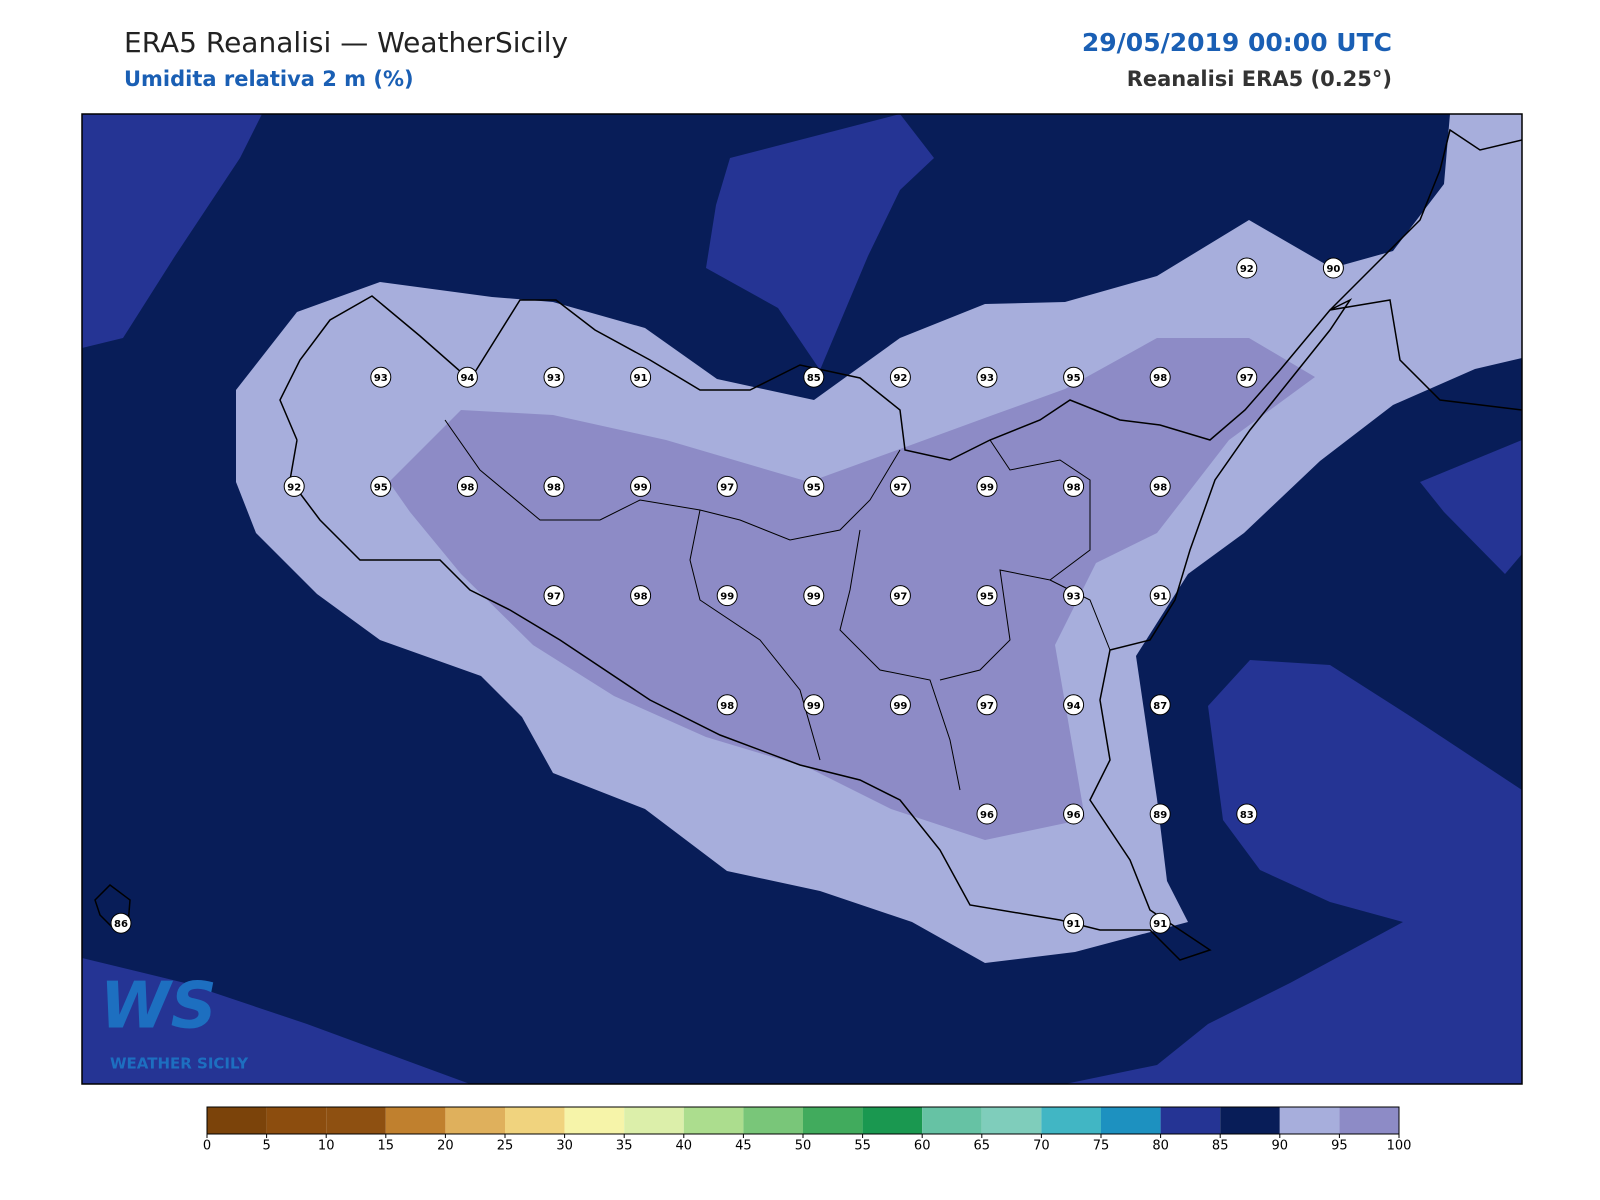 This screenshot has height=1200, width=1600. I want to click on source: Reanalisi ERA5 (0.25°), so click(1259, 79).